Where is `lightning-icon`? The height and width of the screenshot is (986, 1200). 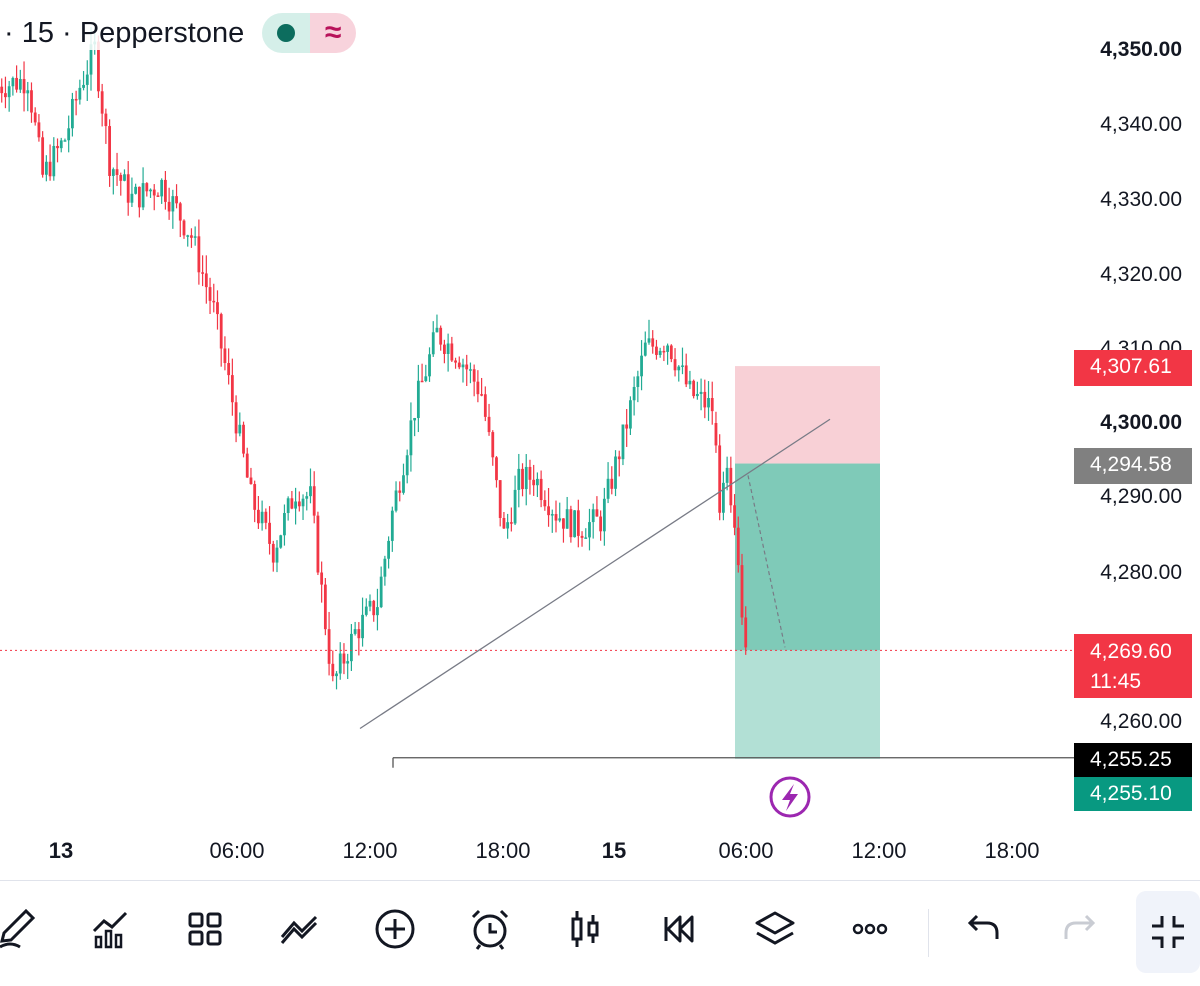 lightning-icon is located at coordinates (790, 797).